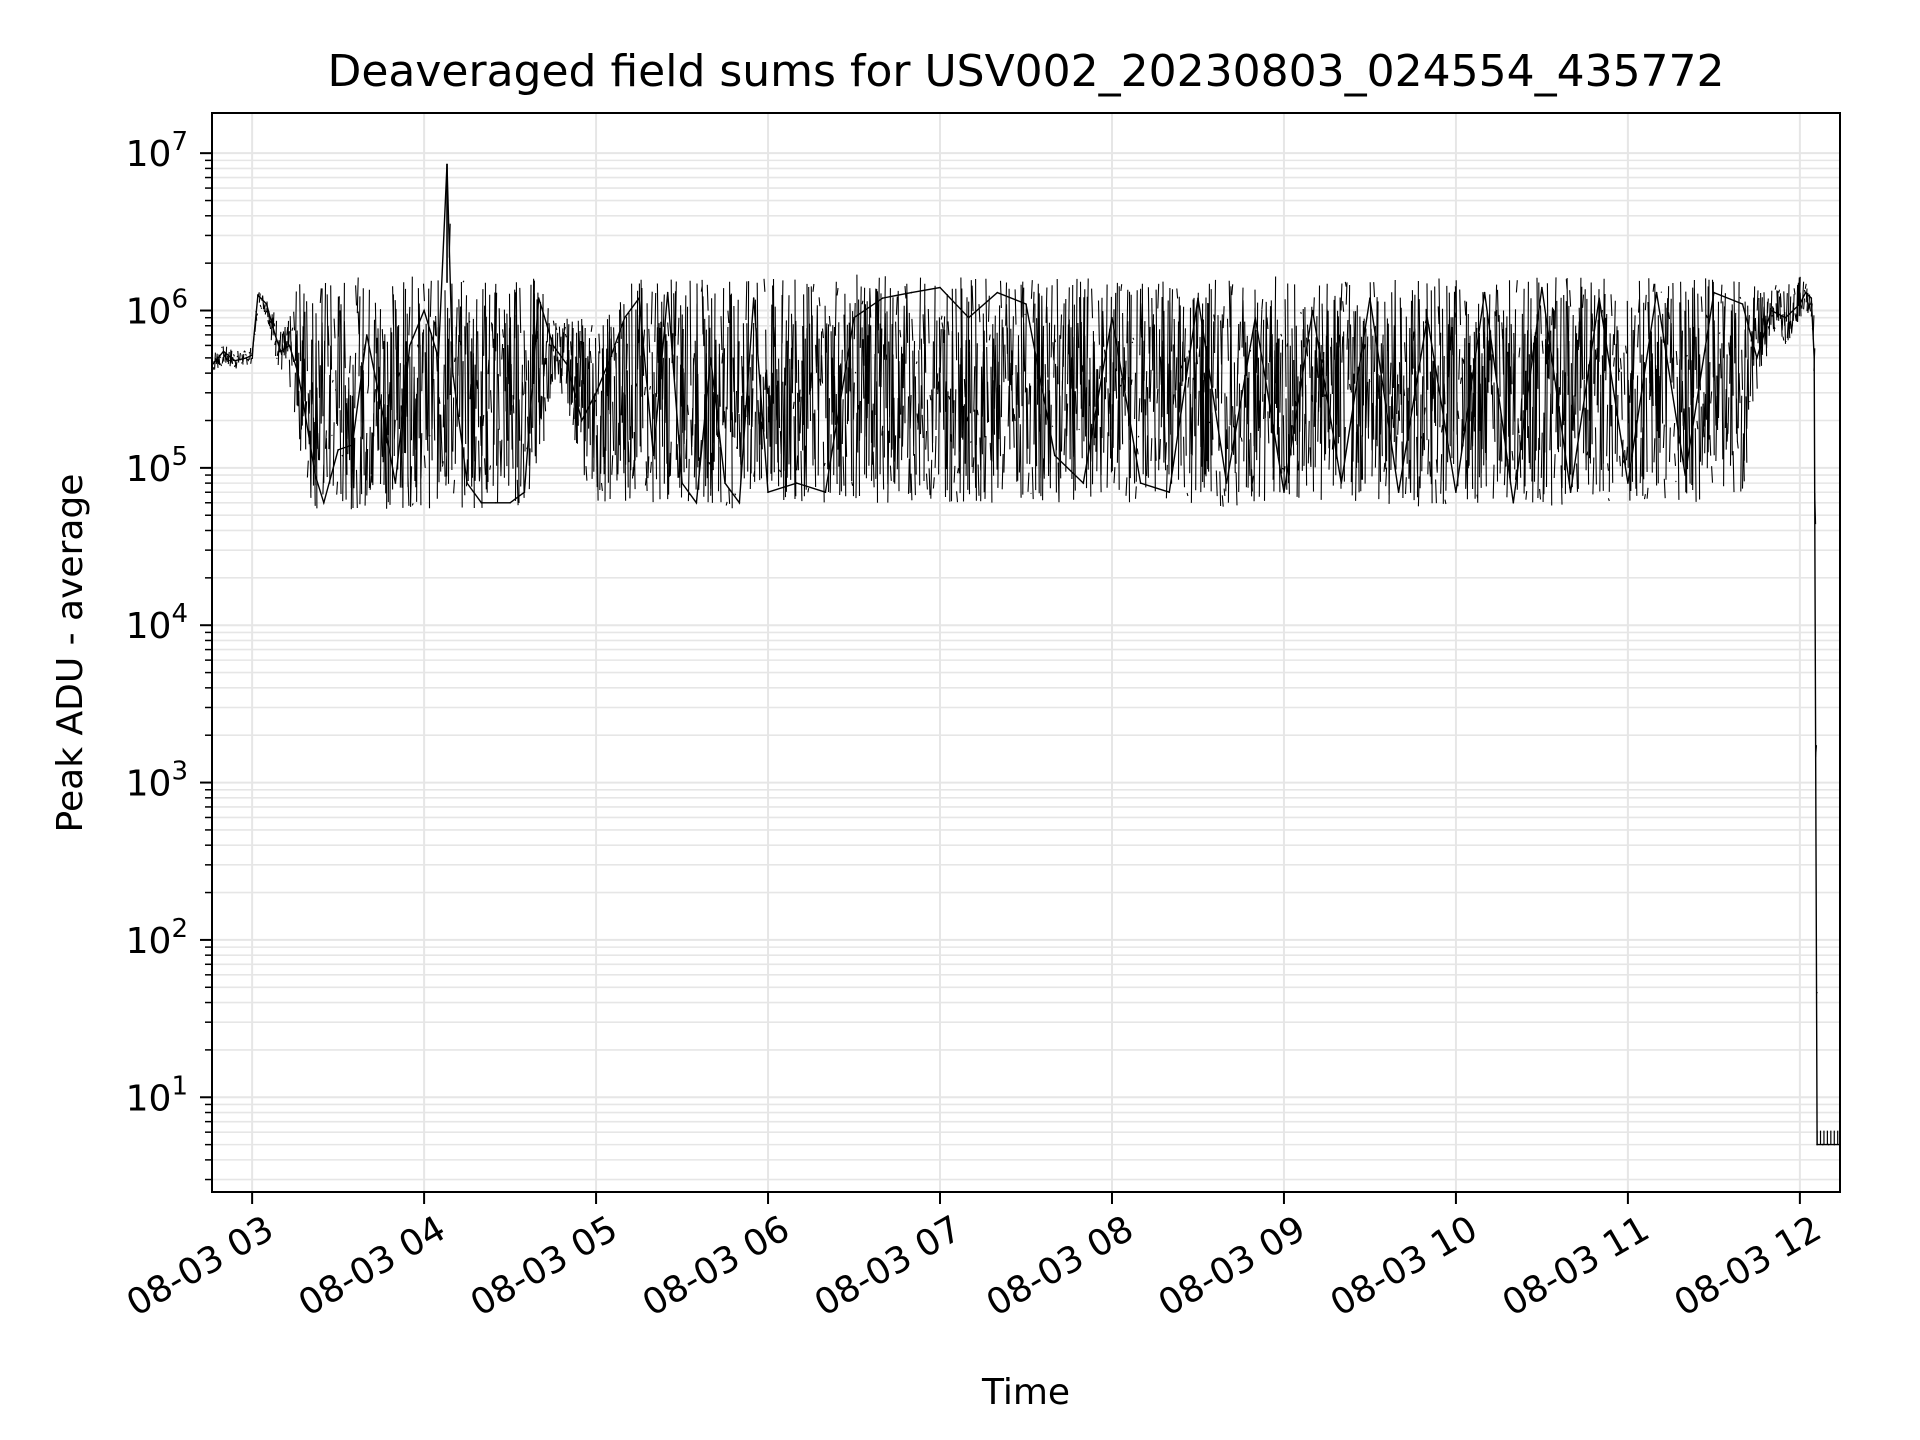  I want to click on y-tick-label: 10⁵, so click(157, 466).